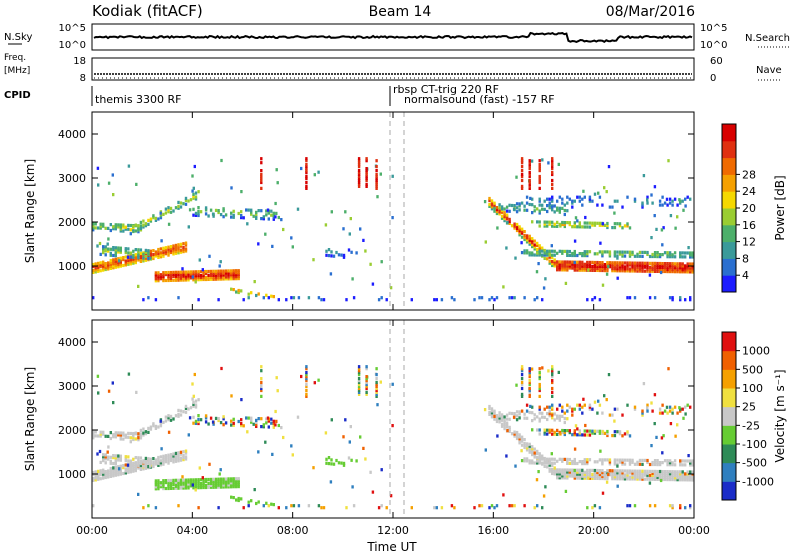  Describe the element at coordinates (650, 12) in the screenshot. I see `title-right: 08/Mar/2016` at that location.